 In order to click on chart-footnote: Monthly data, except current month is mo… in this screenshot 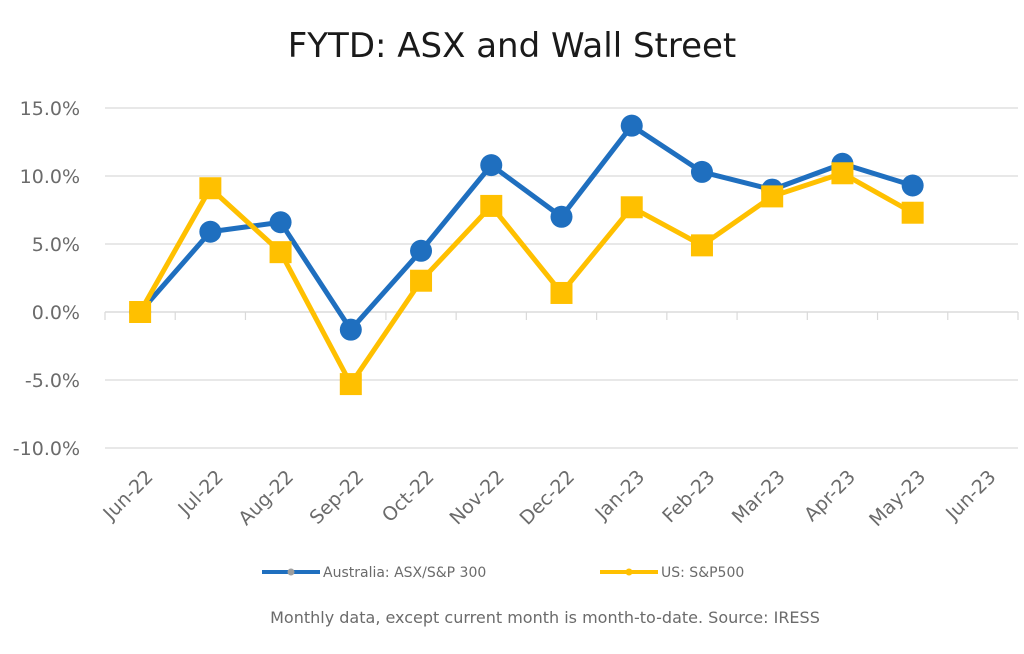, I will do `click(545, 617)`.